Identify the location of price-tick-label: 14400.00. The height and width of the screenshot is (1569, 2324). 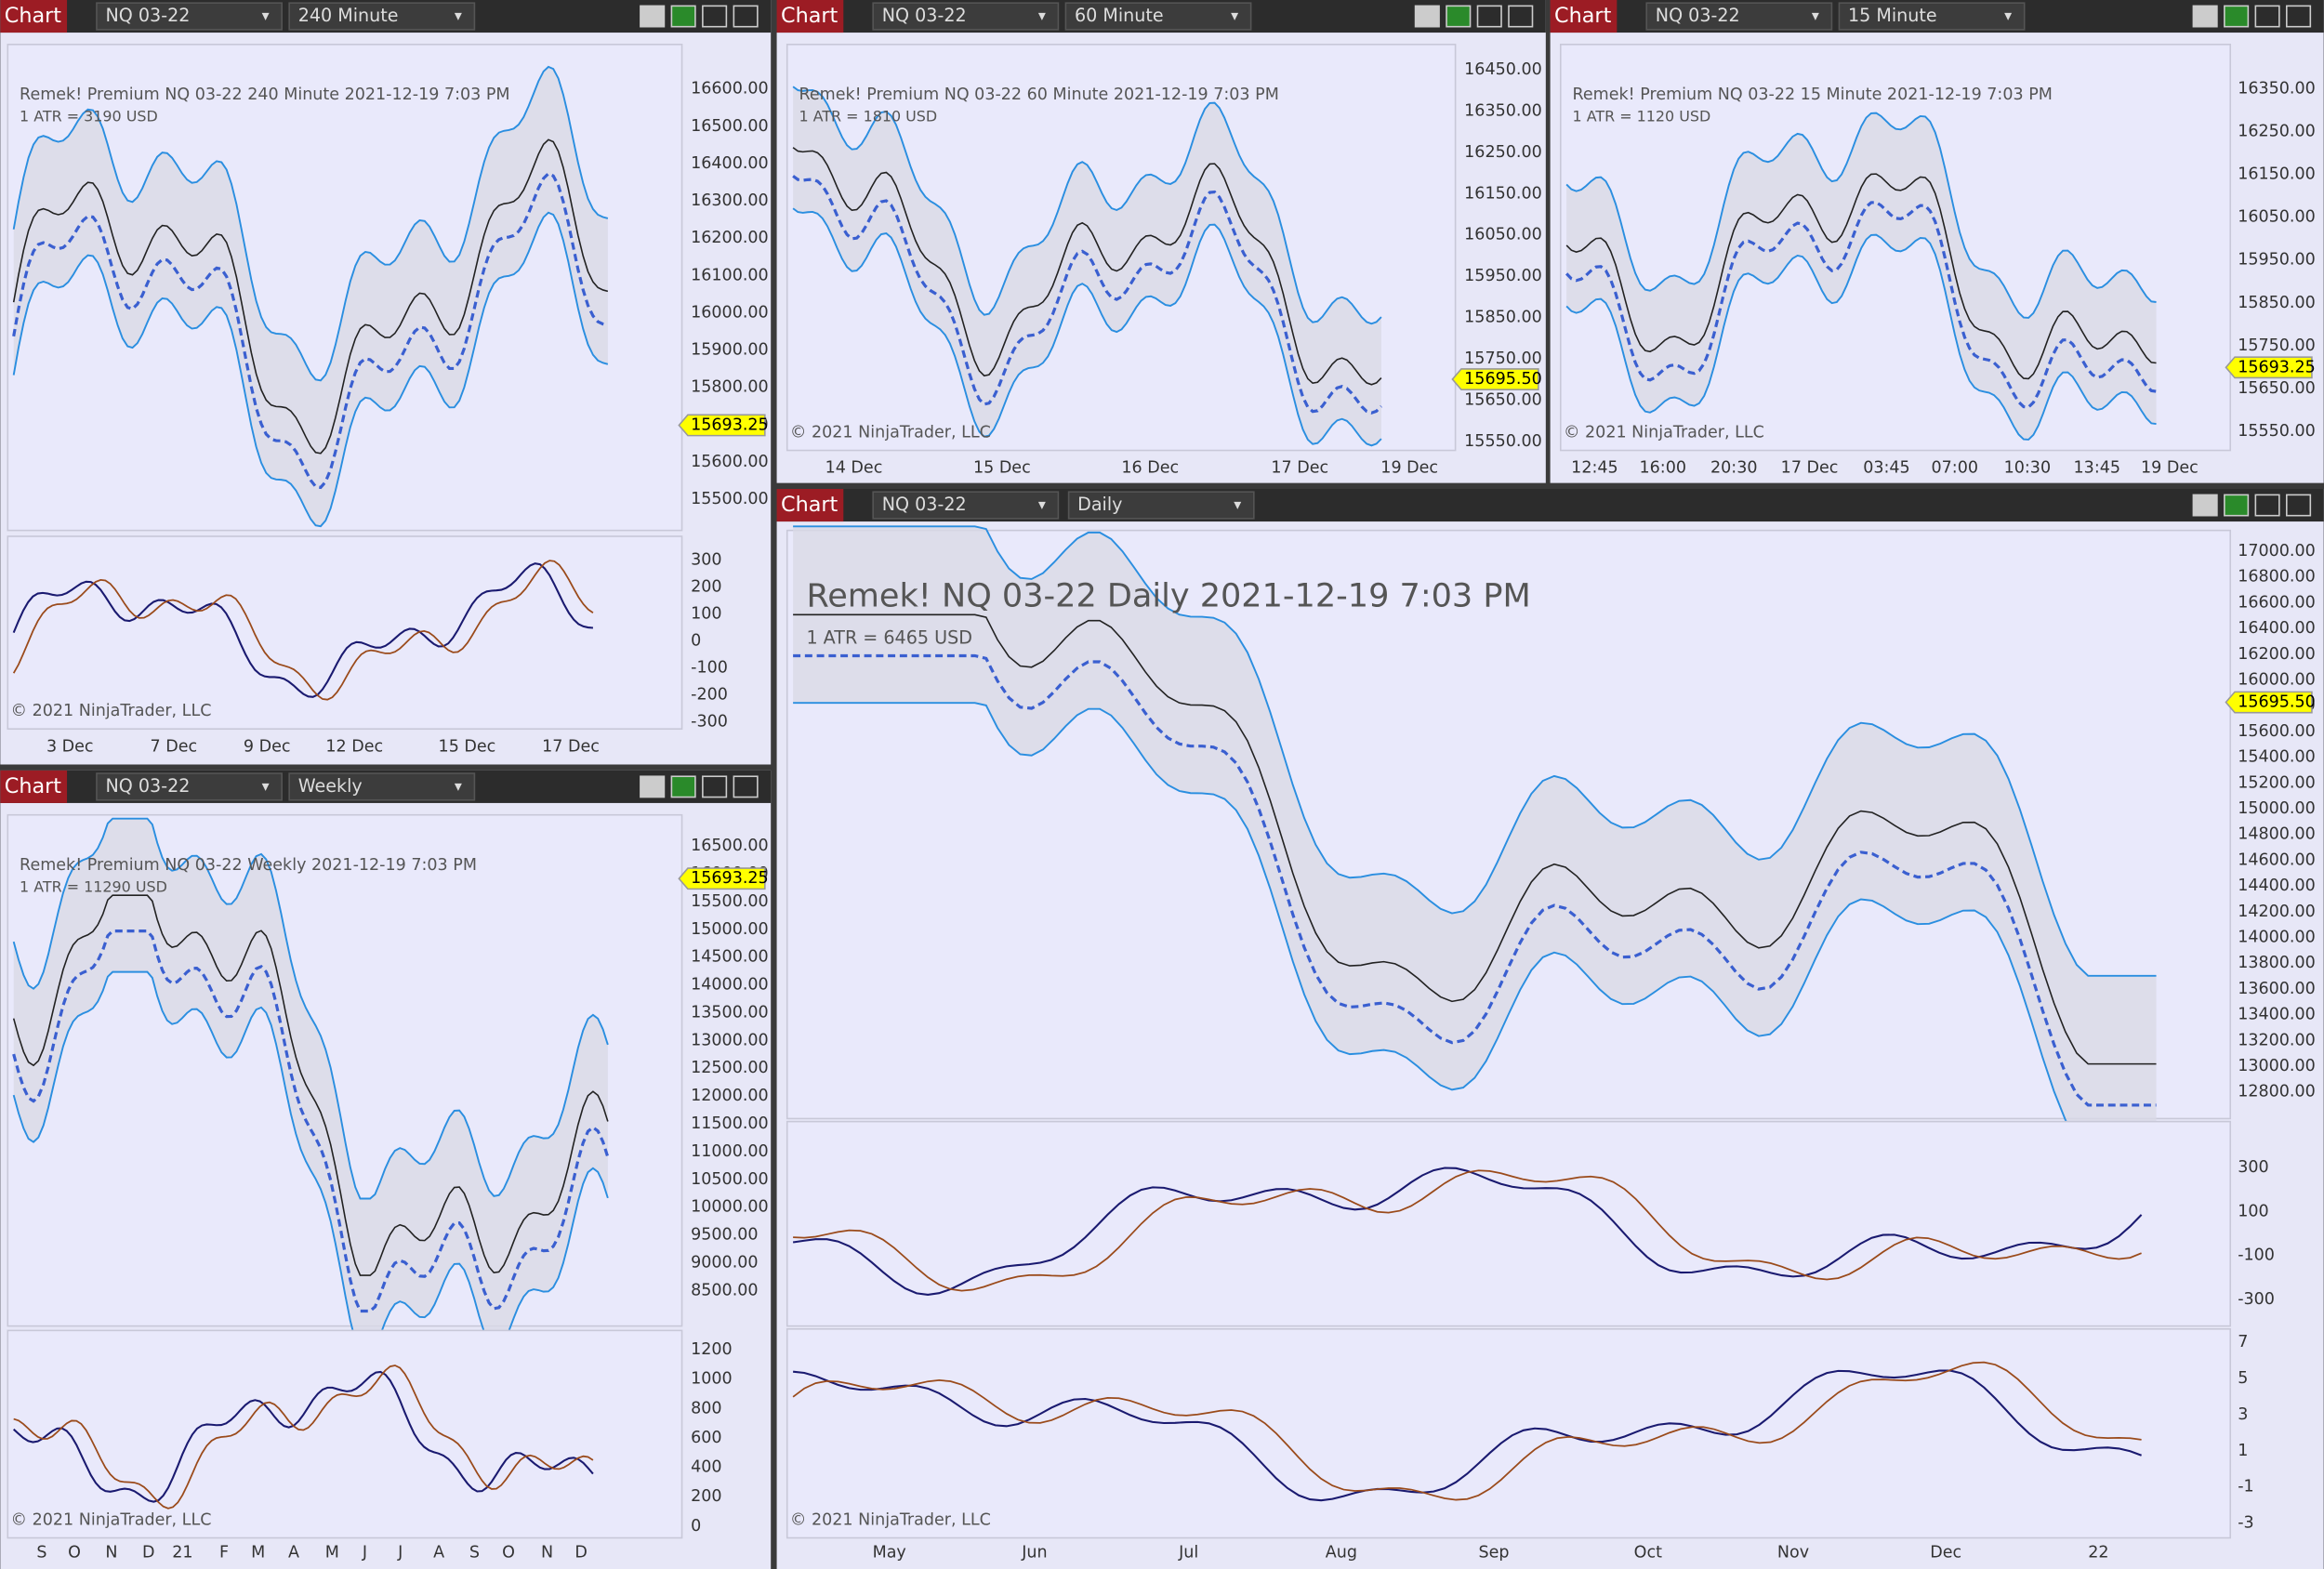
(2277, 886).